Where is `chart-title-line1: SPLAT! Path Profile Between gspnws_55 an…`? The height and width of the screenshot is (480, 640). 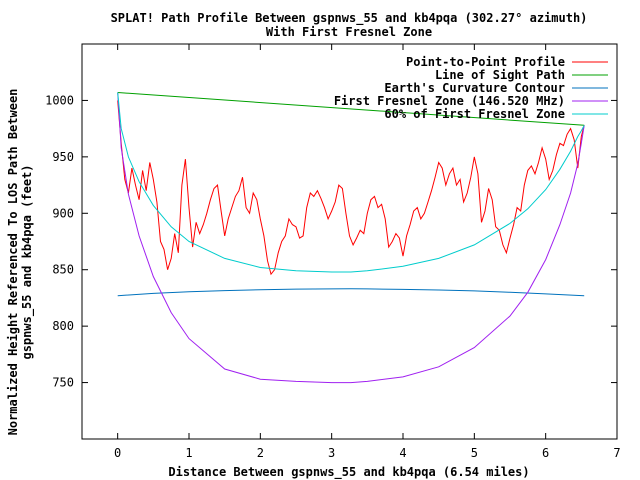
chart-title-line1: SPLAT! Path Profile Between gspnws_55 an… is located at coordinates (349, 18).